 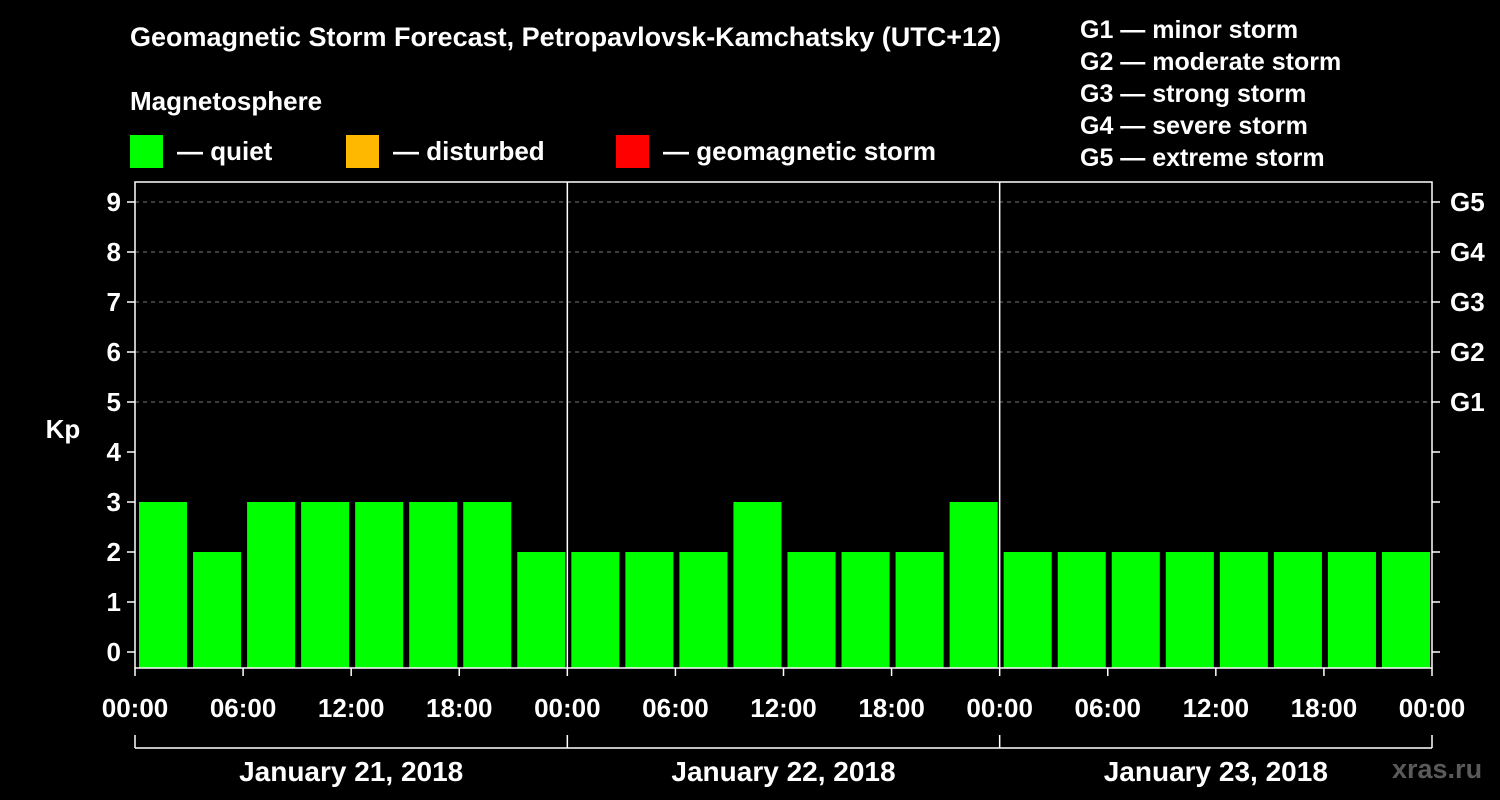 I want to click on y-tick-label-4: 4, so click(x=114, y=452).